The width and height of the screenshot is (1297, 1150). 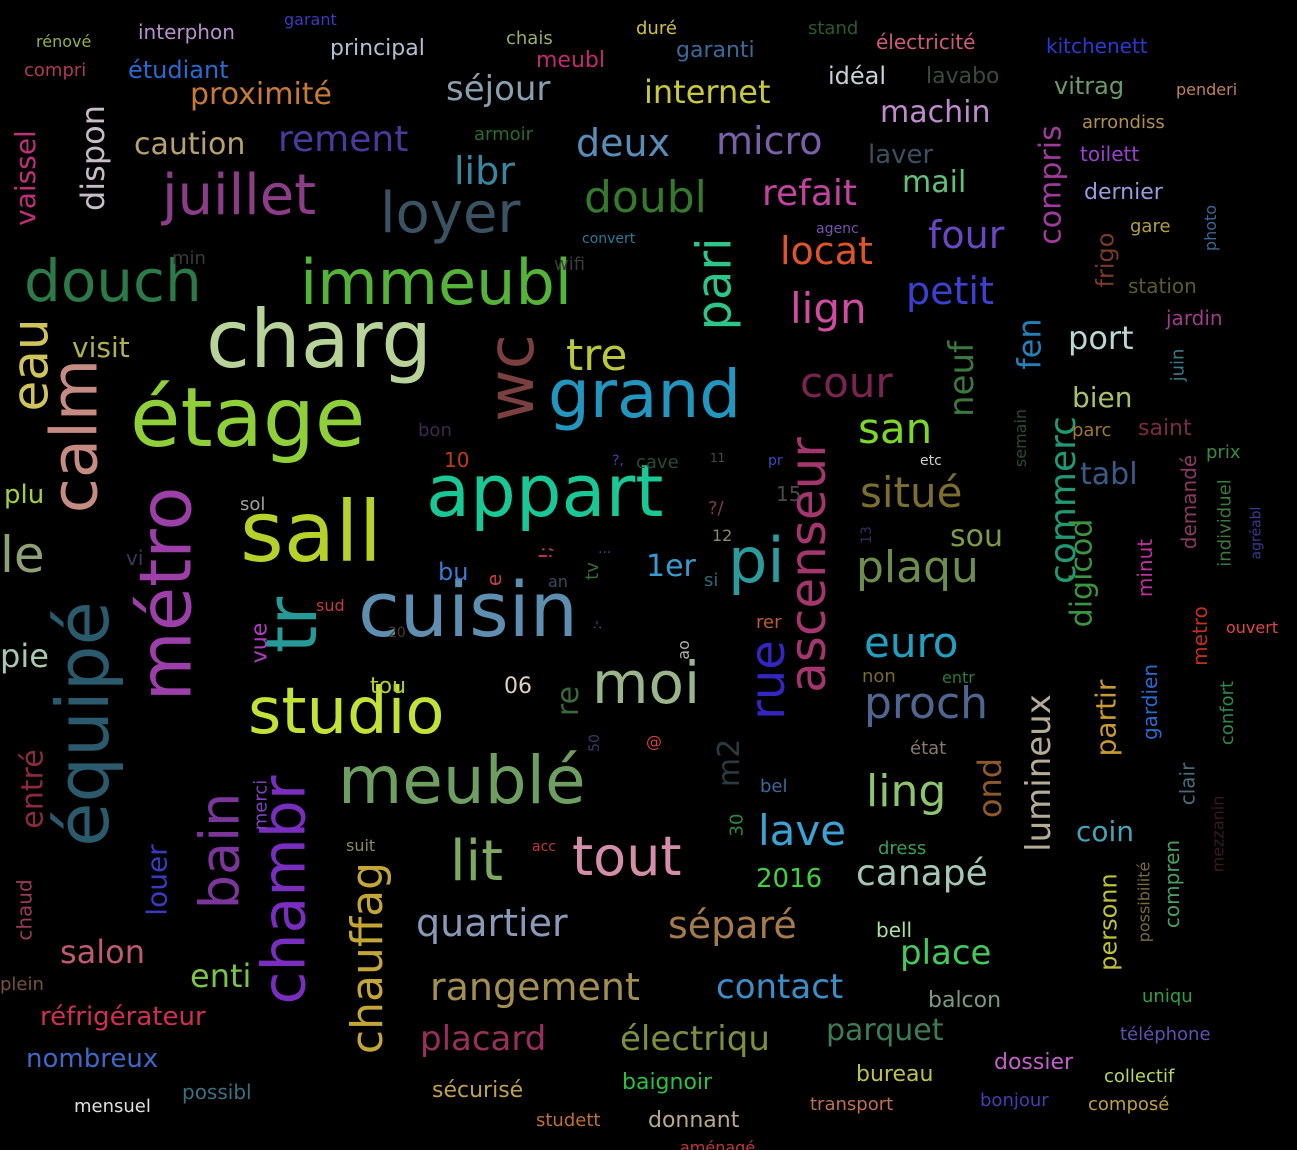 I want to click on word-place: place, so click(x=946, y=953).